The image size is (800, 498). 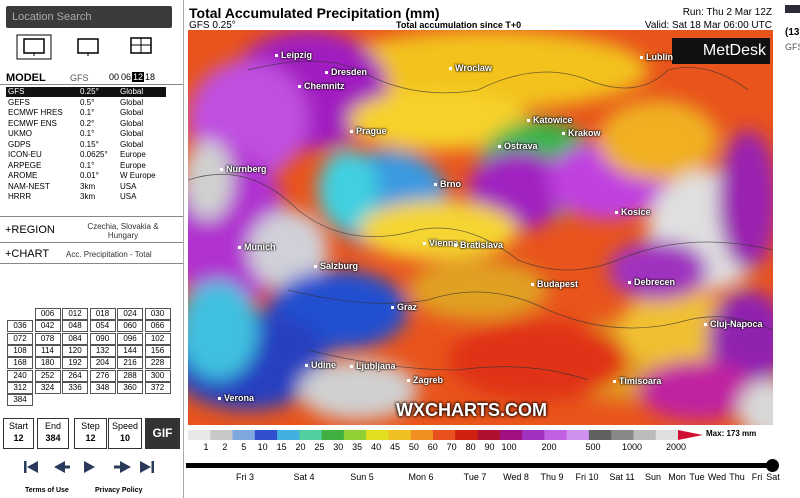 I want to click on run-option: 00, so click(x=114, y=77).